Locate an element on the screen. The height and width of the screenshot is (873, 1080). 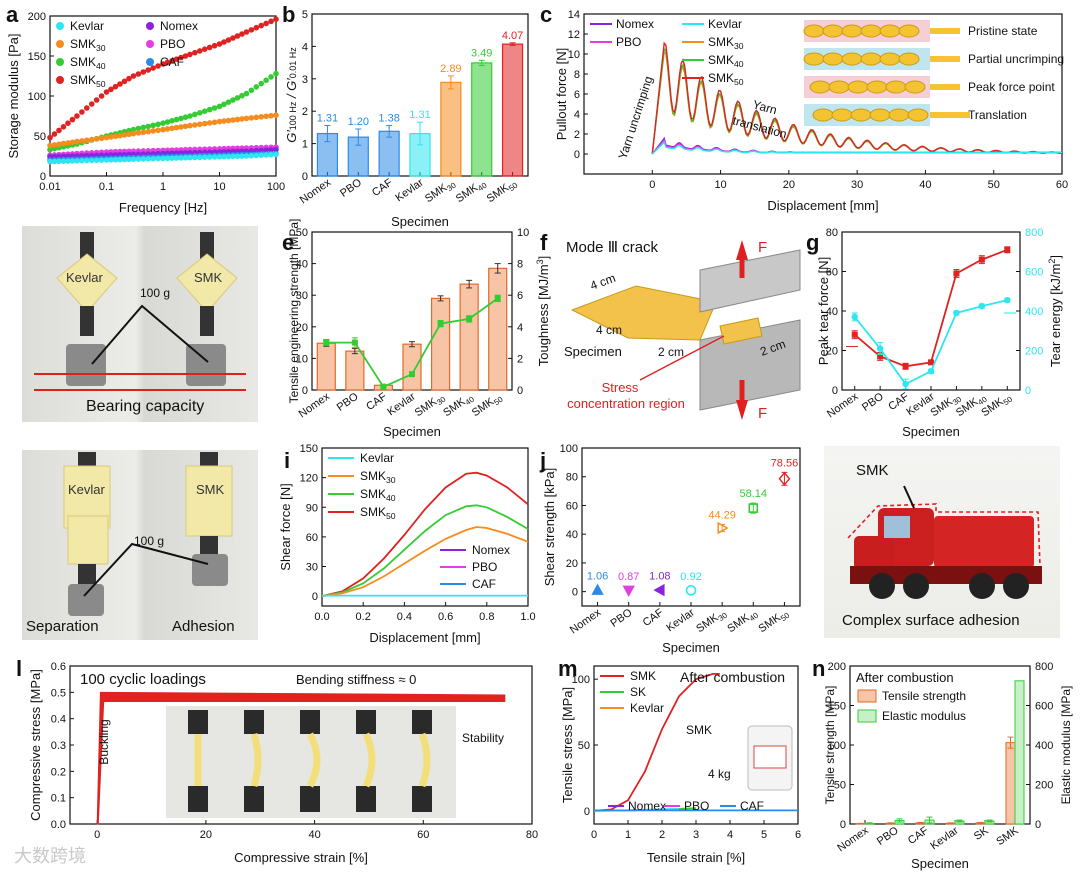
xtick-label: 0.2 is located at coordinates (363, 617).